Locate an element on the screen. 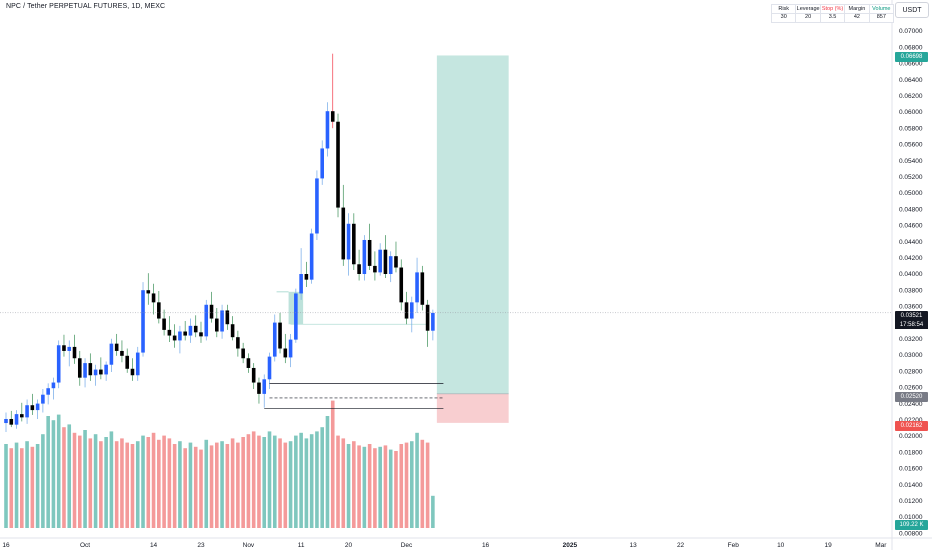 This screenshot has width=932, height=550. x-tick-label: 14 is located at coordinates (154, 545).